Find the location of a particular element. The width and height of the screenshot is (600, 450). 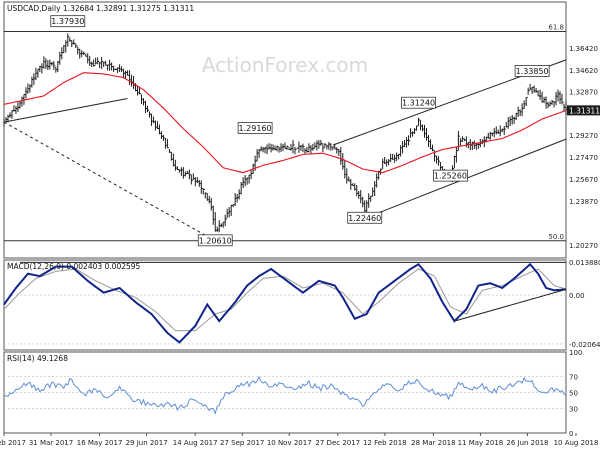

price-tick-label: 1.23870 is located at coordinates (583, 202).